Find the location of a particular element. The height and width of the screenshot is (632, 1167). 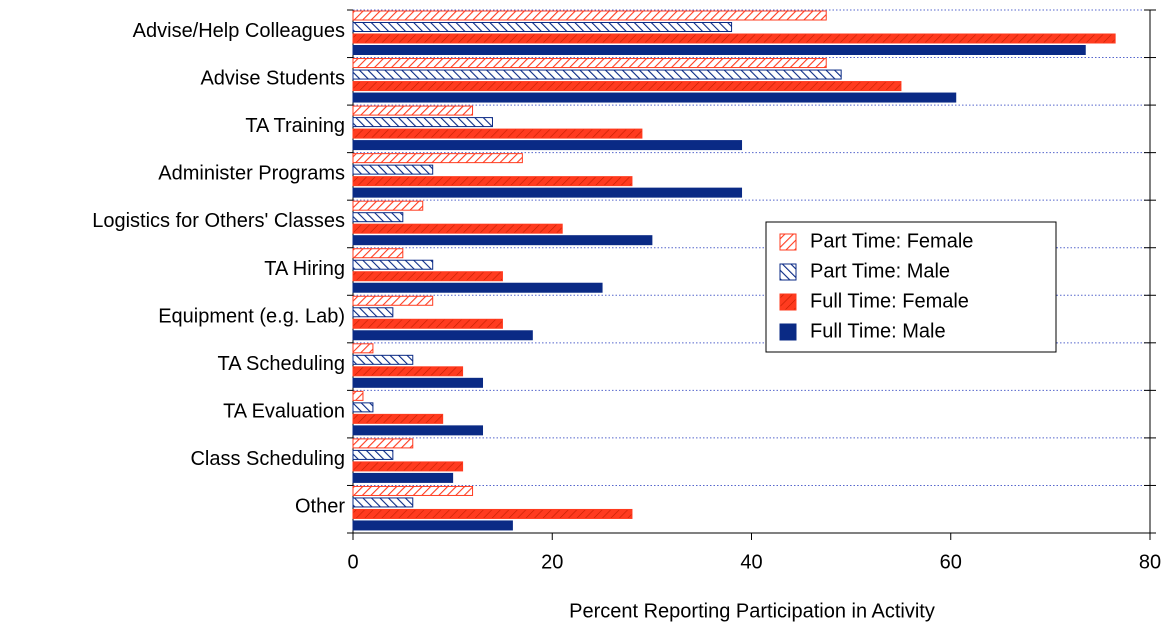

y-tick-label: Advise/Help Colleagues is located at coordinates (239, 31).